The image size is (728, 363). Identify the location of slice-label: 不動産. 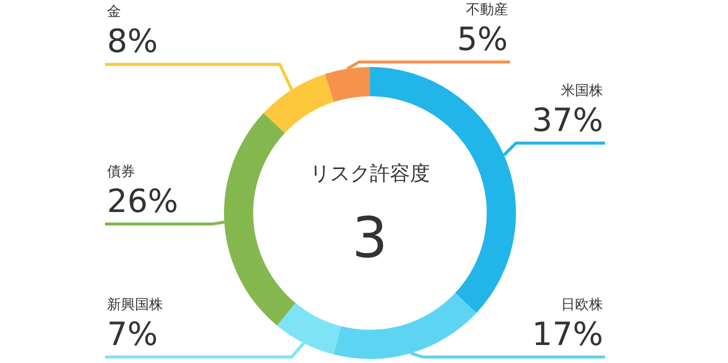
(487, 10).